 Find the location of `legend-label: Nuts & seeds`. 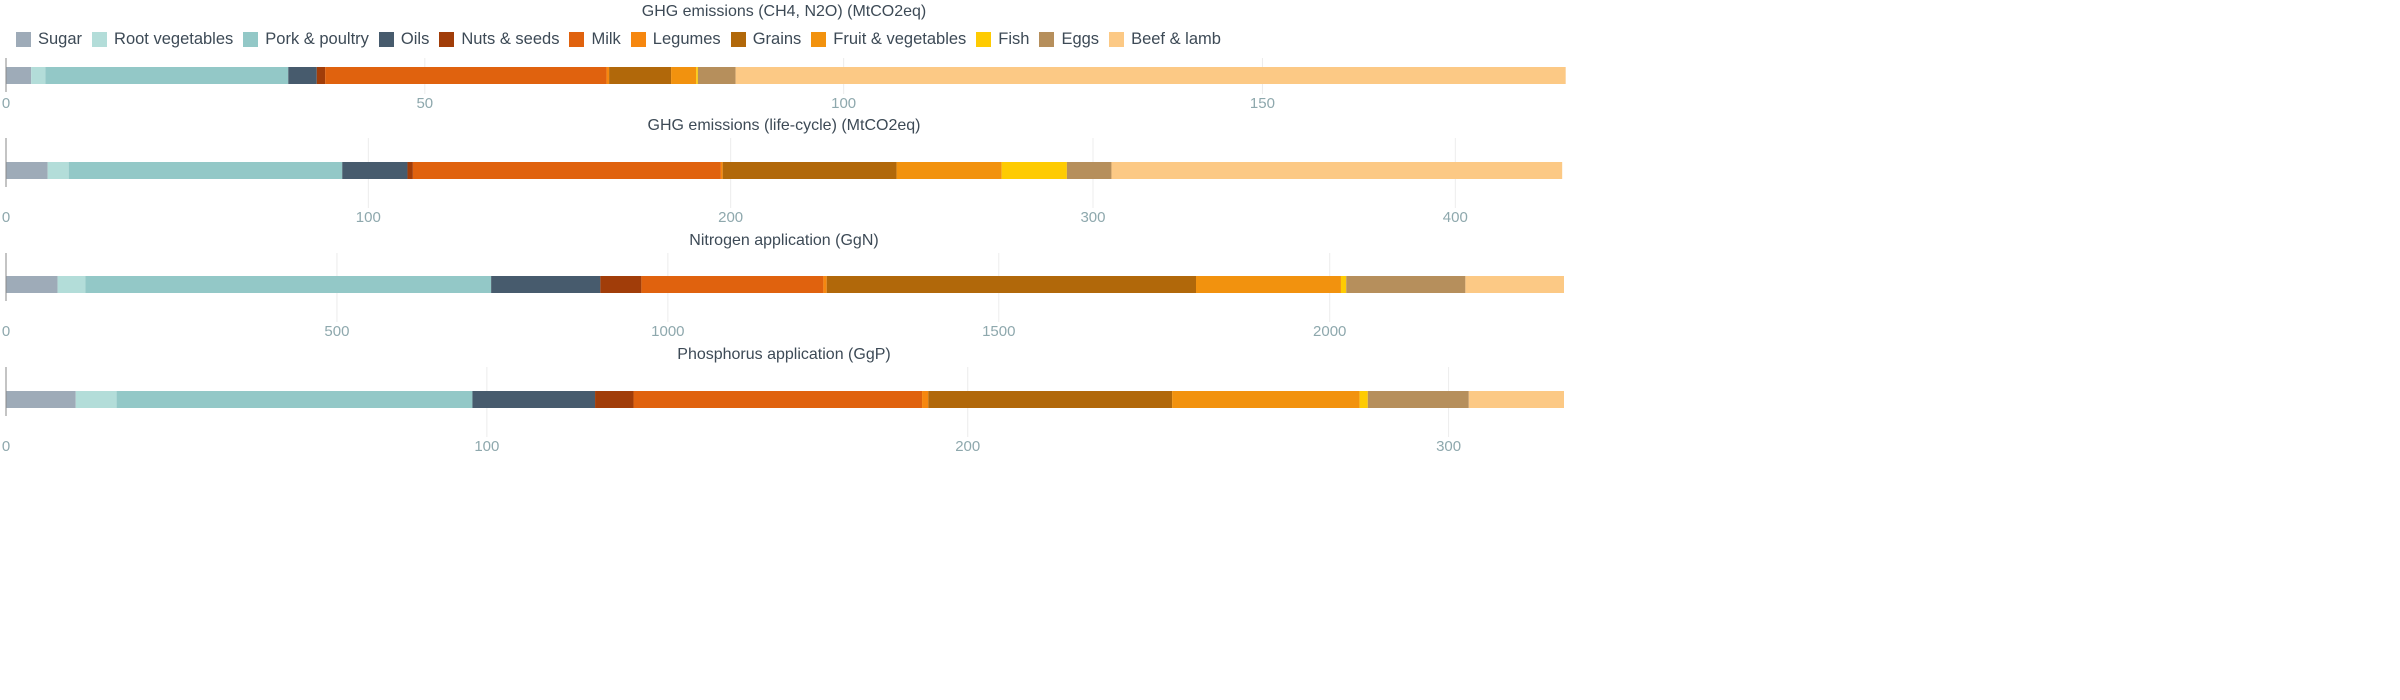

legend-label: Nuts & seeds is located at coordinates (510, 38).